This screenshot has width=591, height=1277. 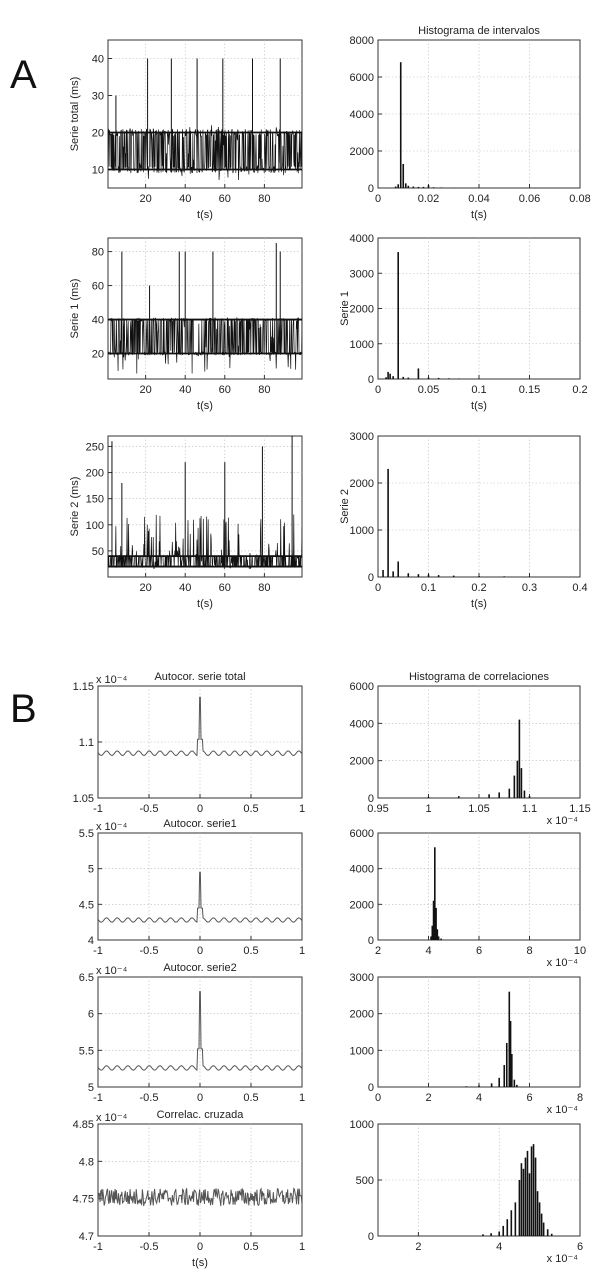 I want to click on x-tick-label: 0, so click(x=200, y=1098).